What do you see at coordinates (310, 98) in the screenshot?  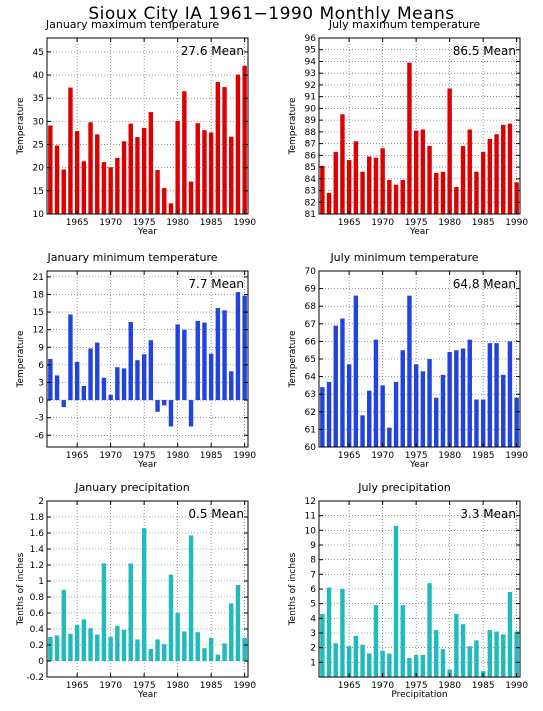 I see `y-tick-label: 91` at bounding box center [310, 98].